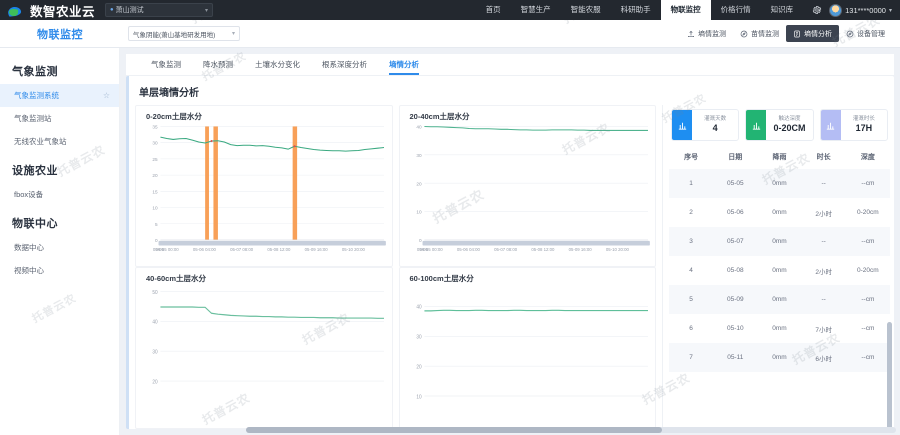 The width and height of the screenshot is (900, 435). I want to click on station-select: 气象阴能(萧山基地研发用地) ▾, so click(184, 33).